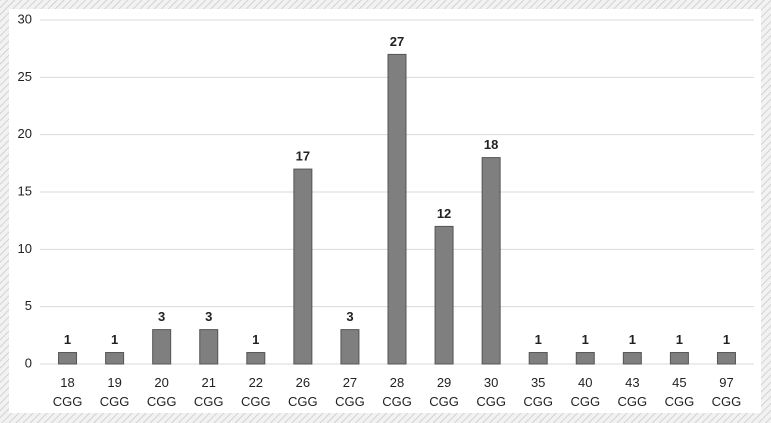 The width and height of the screenshot is (771, 423). Describe the element at coordinates (679, 392) in the screenshot. I see `x-tick-label: 45 CGG` at that location.